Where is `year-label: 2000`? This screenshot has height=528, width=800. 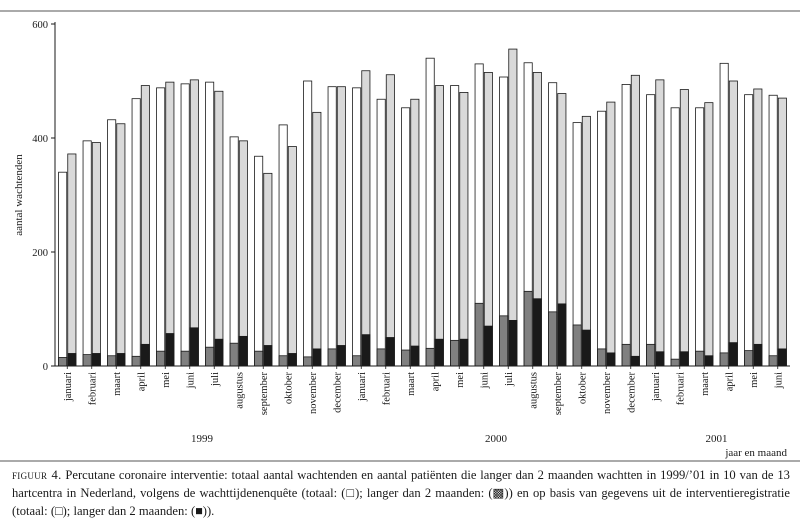
year-label: 2000 is located at coordinates (496, 439).